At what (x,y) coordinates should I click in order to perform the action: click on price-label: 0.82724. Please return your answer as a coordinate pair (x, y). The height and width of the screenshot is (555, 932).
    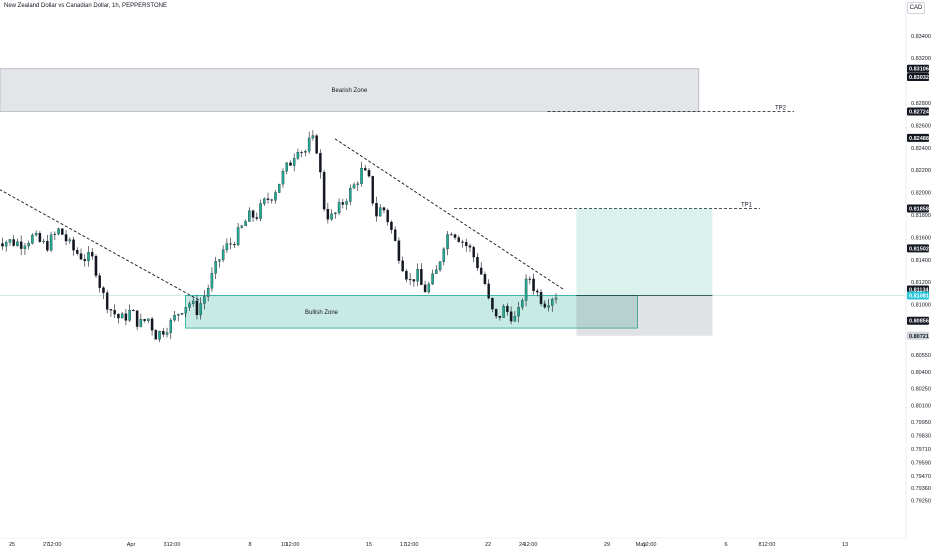
    Looking at the image, I should click on (919, 112).